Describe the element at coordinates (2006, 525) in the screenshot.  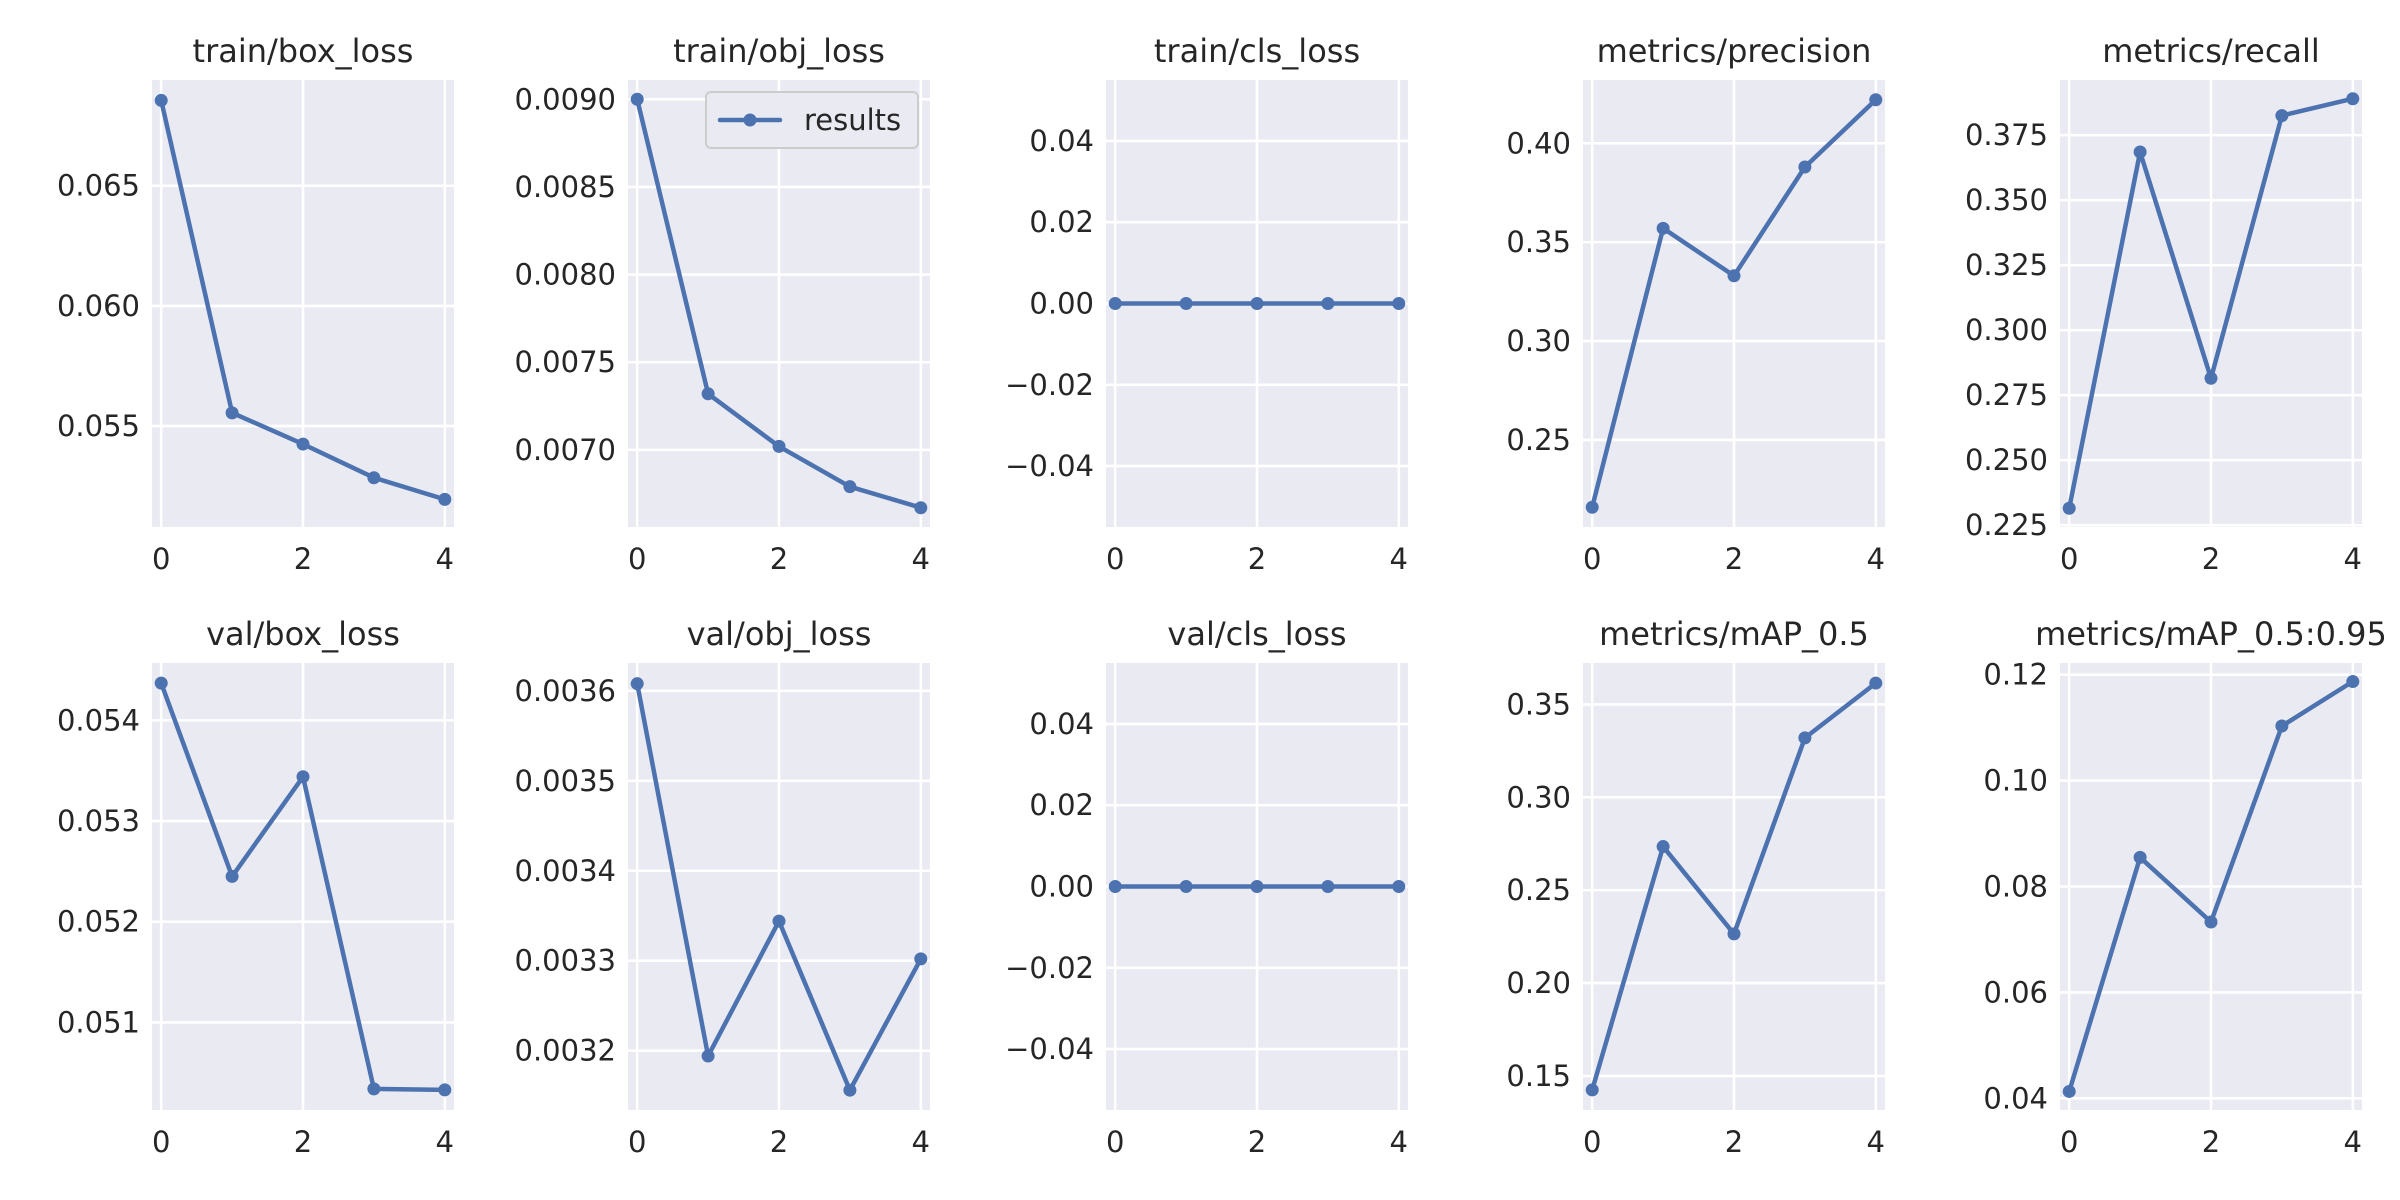
I see `y-tick-label: 0.225` at that location.